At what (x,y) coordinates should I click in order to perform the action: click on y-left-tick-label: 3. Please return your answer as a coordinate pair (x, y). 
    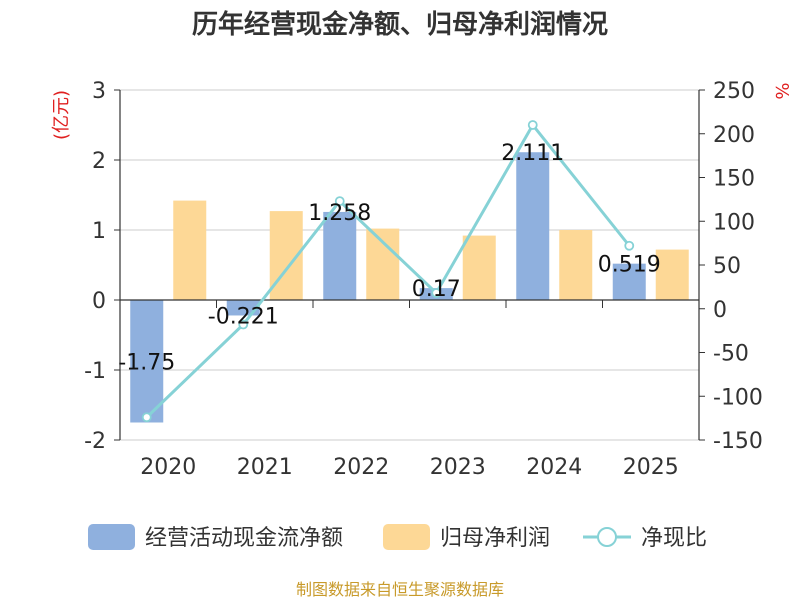
    Looking at the image, I should click on (99, 91).